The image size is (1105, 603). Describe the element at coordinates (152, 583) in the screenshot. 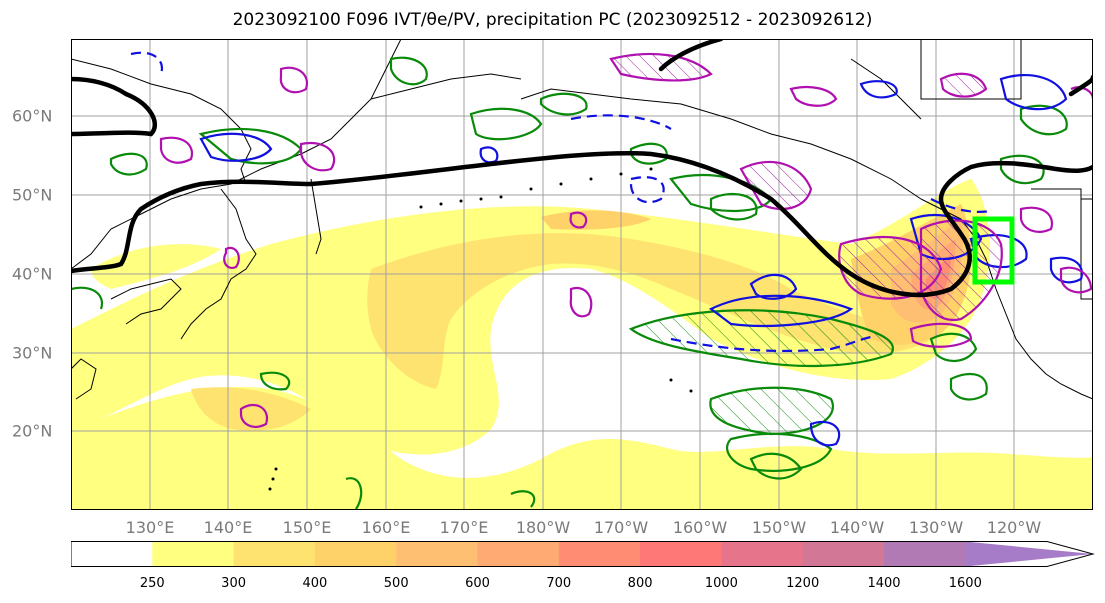

I see `colorbar-tick-label: 250` at that location.